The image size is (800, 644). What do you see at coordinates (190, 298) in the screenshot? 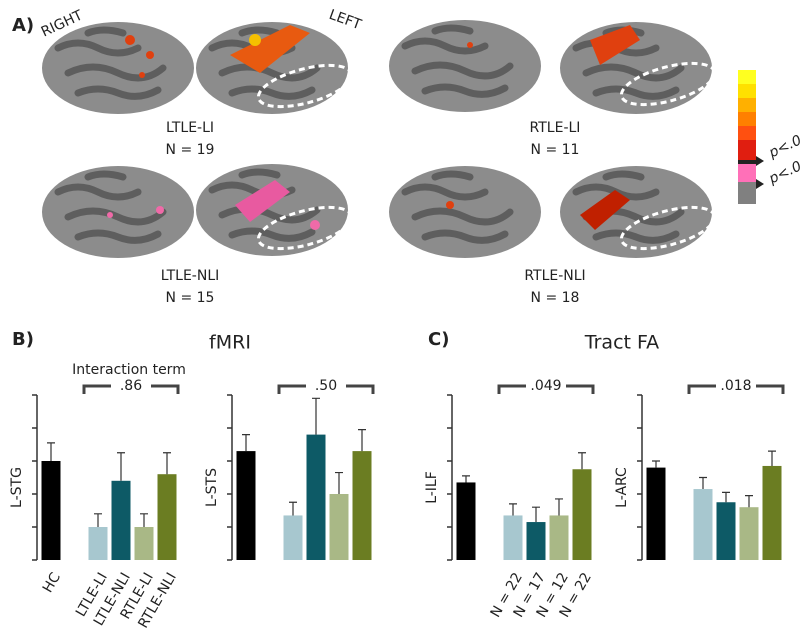
I see `n-label: N = 15` at bounding box center [190, 298].